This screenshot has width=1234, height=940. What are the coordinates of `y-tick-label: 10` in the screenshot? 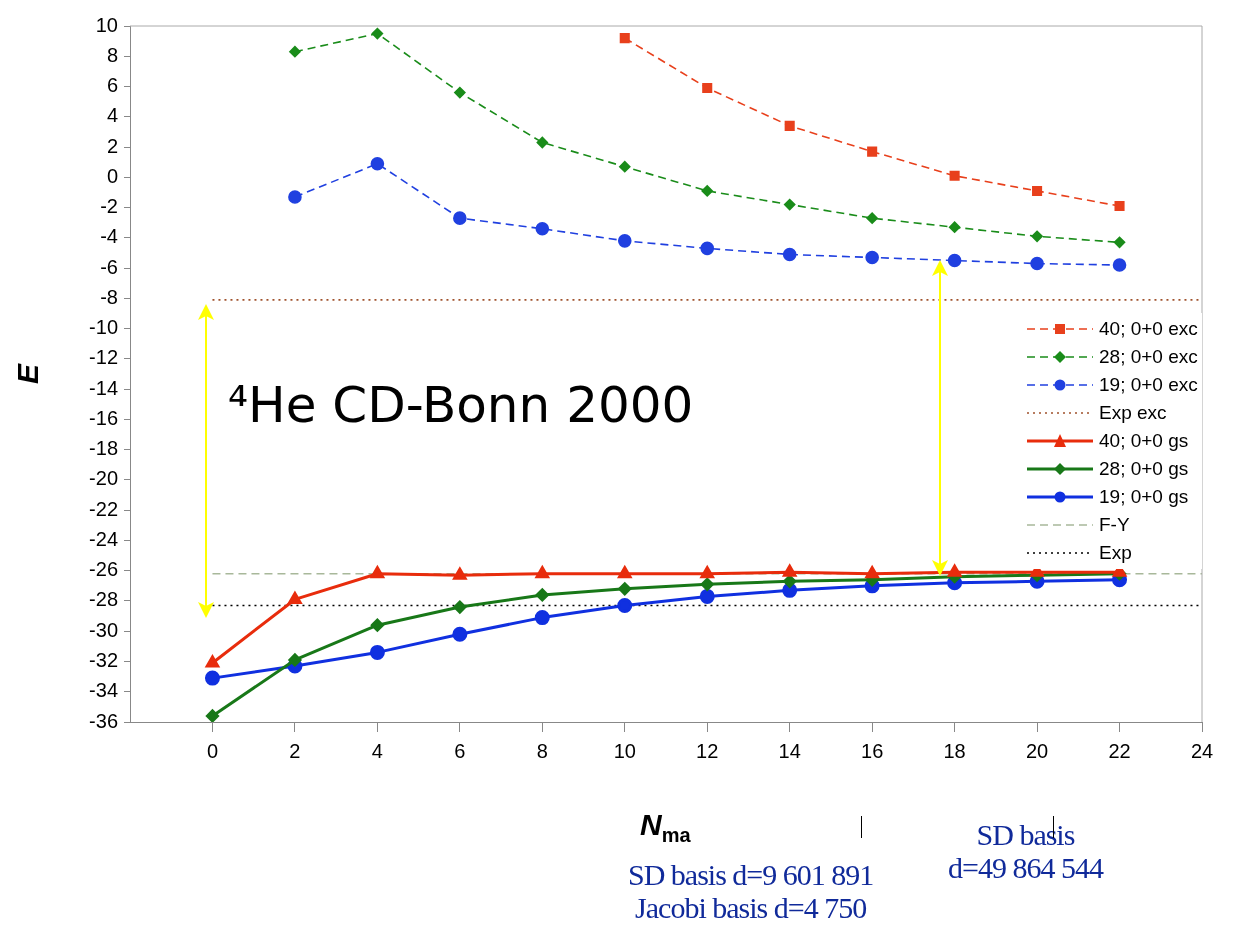 It's located at (106, 24).